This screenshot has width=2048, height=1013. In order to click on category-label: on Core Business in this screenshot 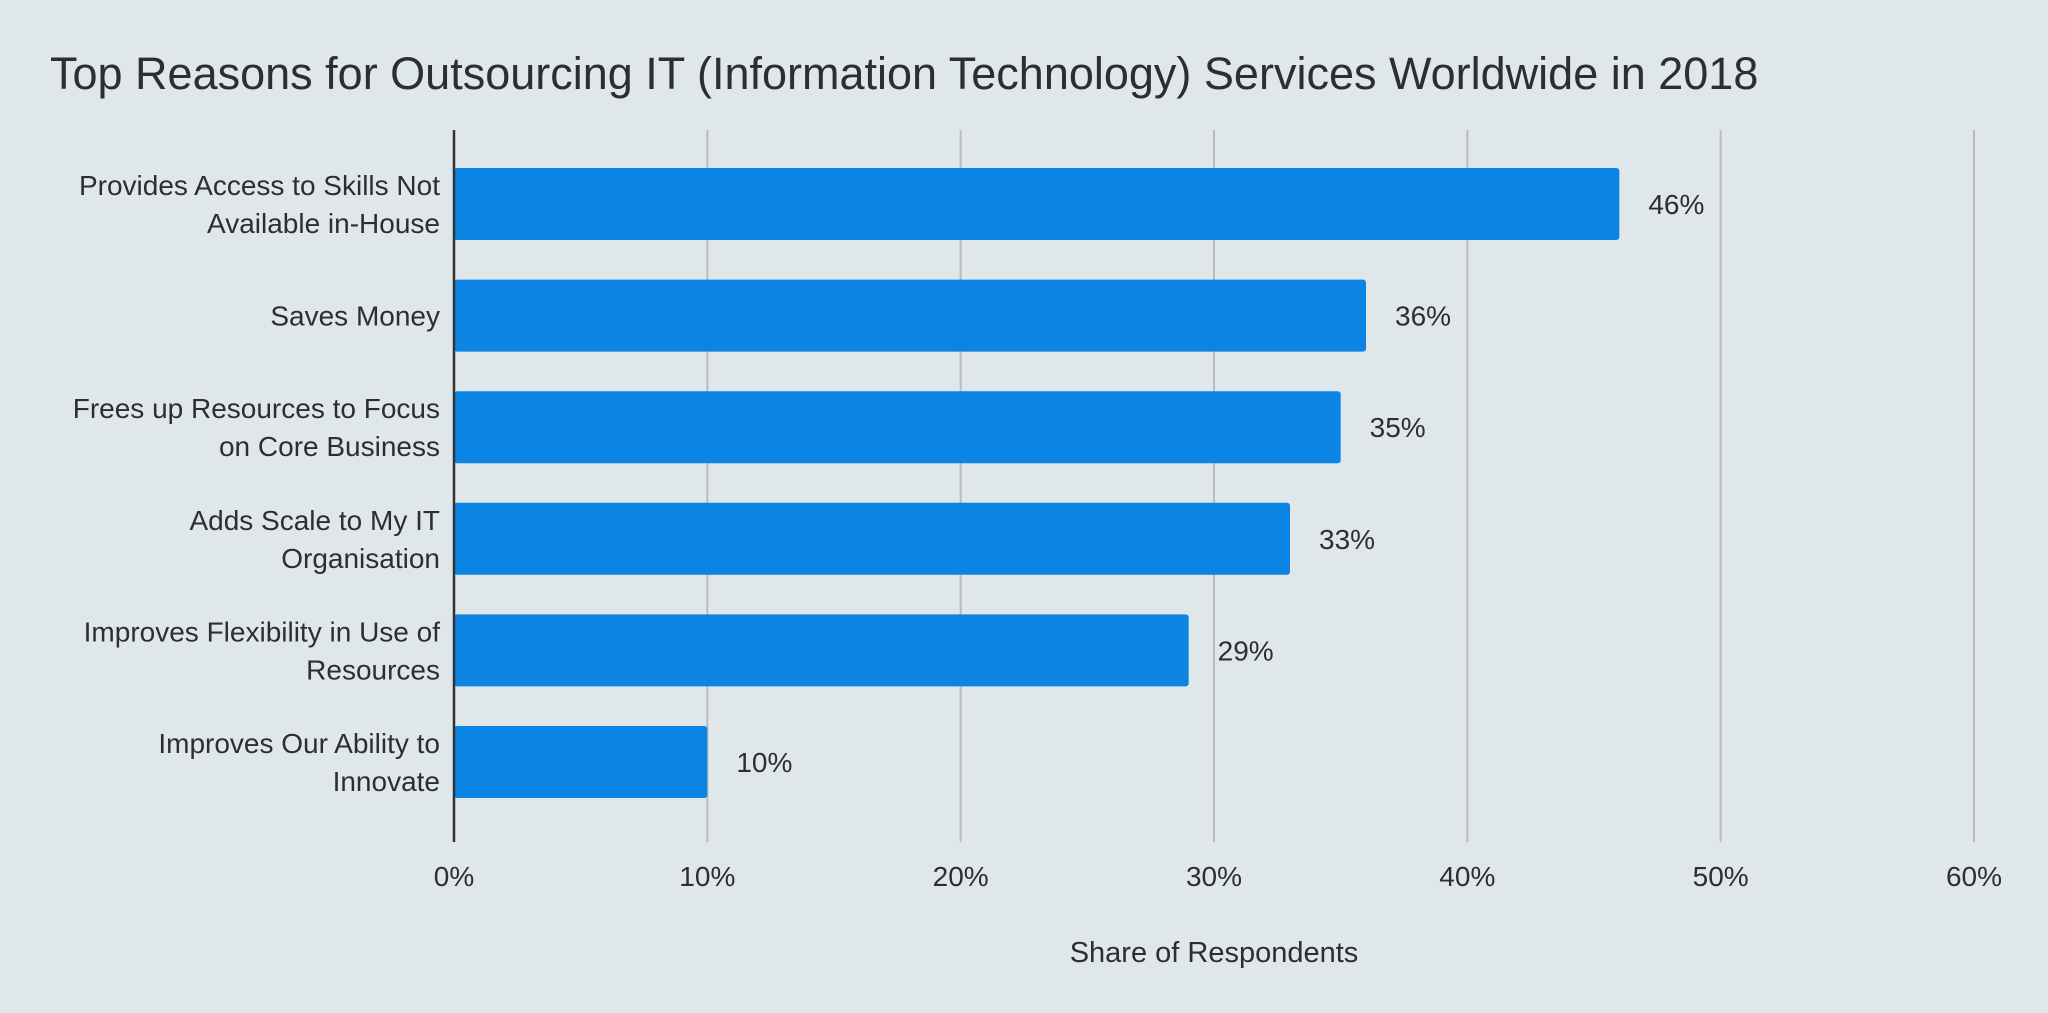, I will do `click(329, 446)`.